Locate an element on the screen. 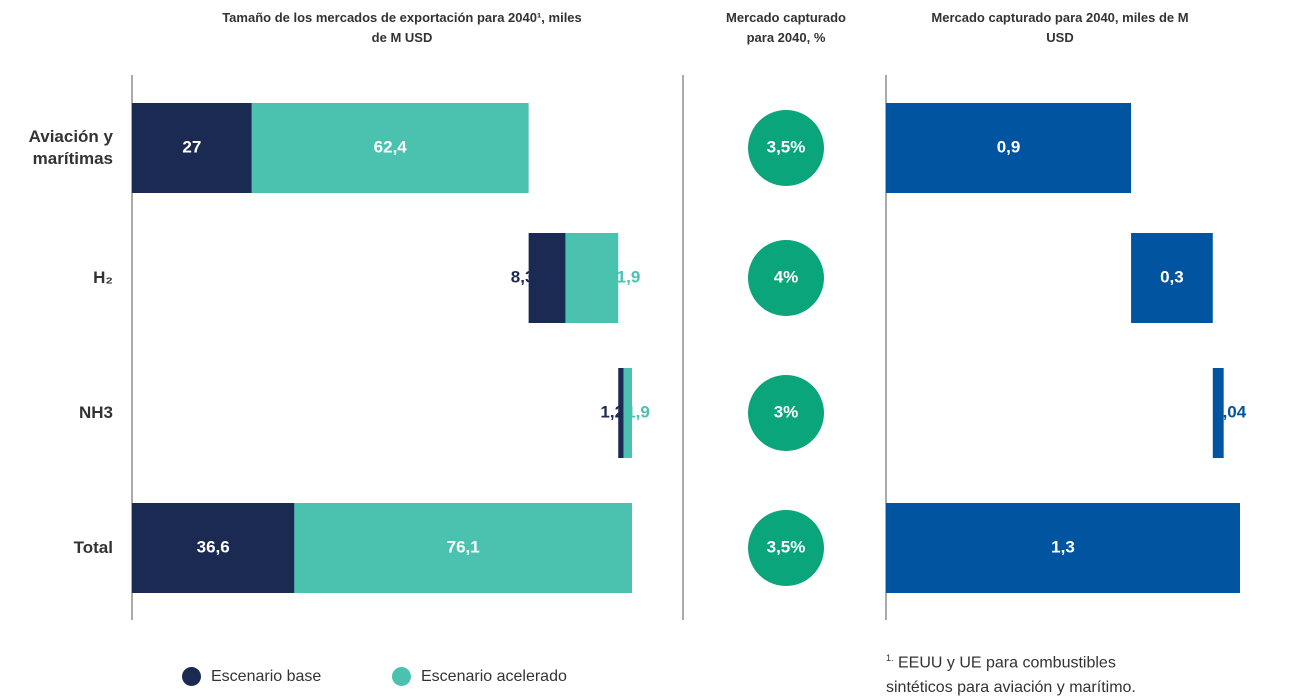 The width and height of the screenshot is (1311, 700). data-label: 27 is located at coordinates (191, 146).